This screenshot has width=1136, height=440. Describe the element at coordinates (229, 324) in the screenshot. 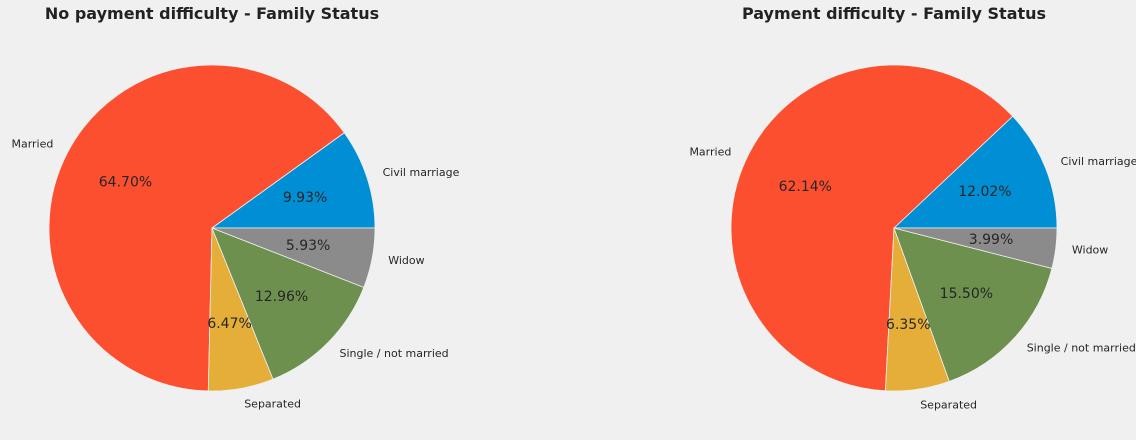

I see `slice-percent-separated: 6.47%` at that location.